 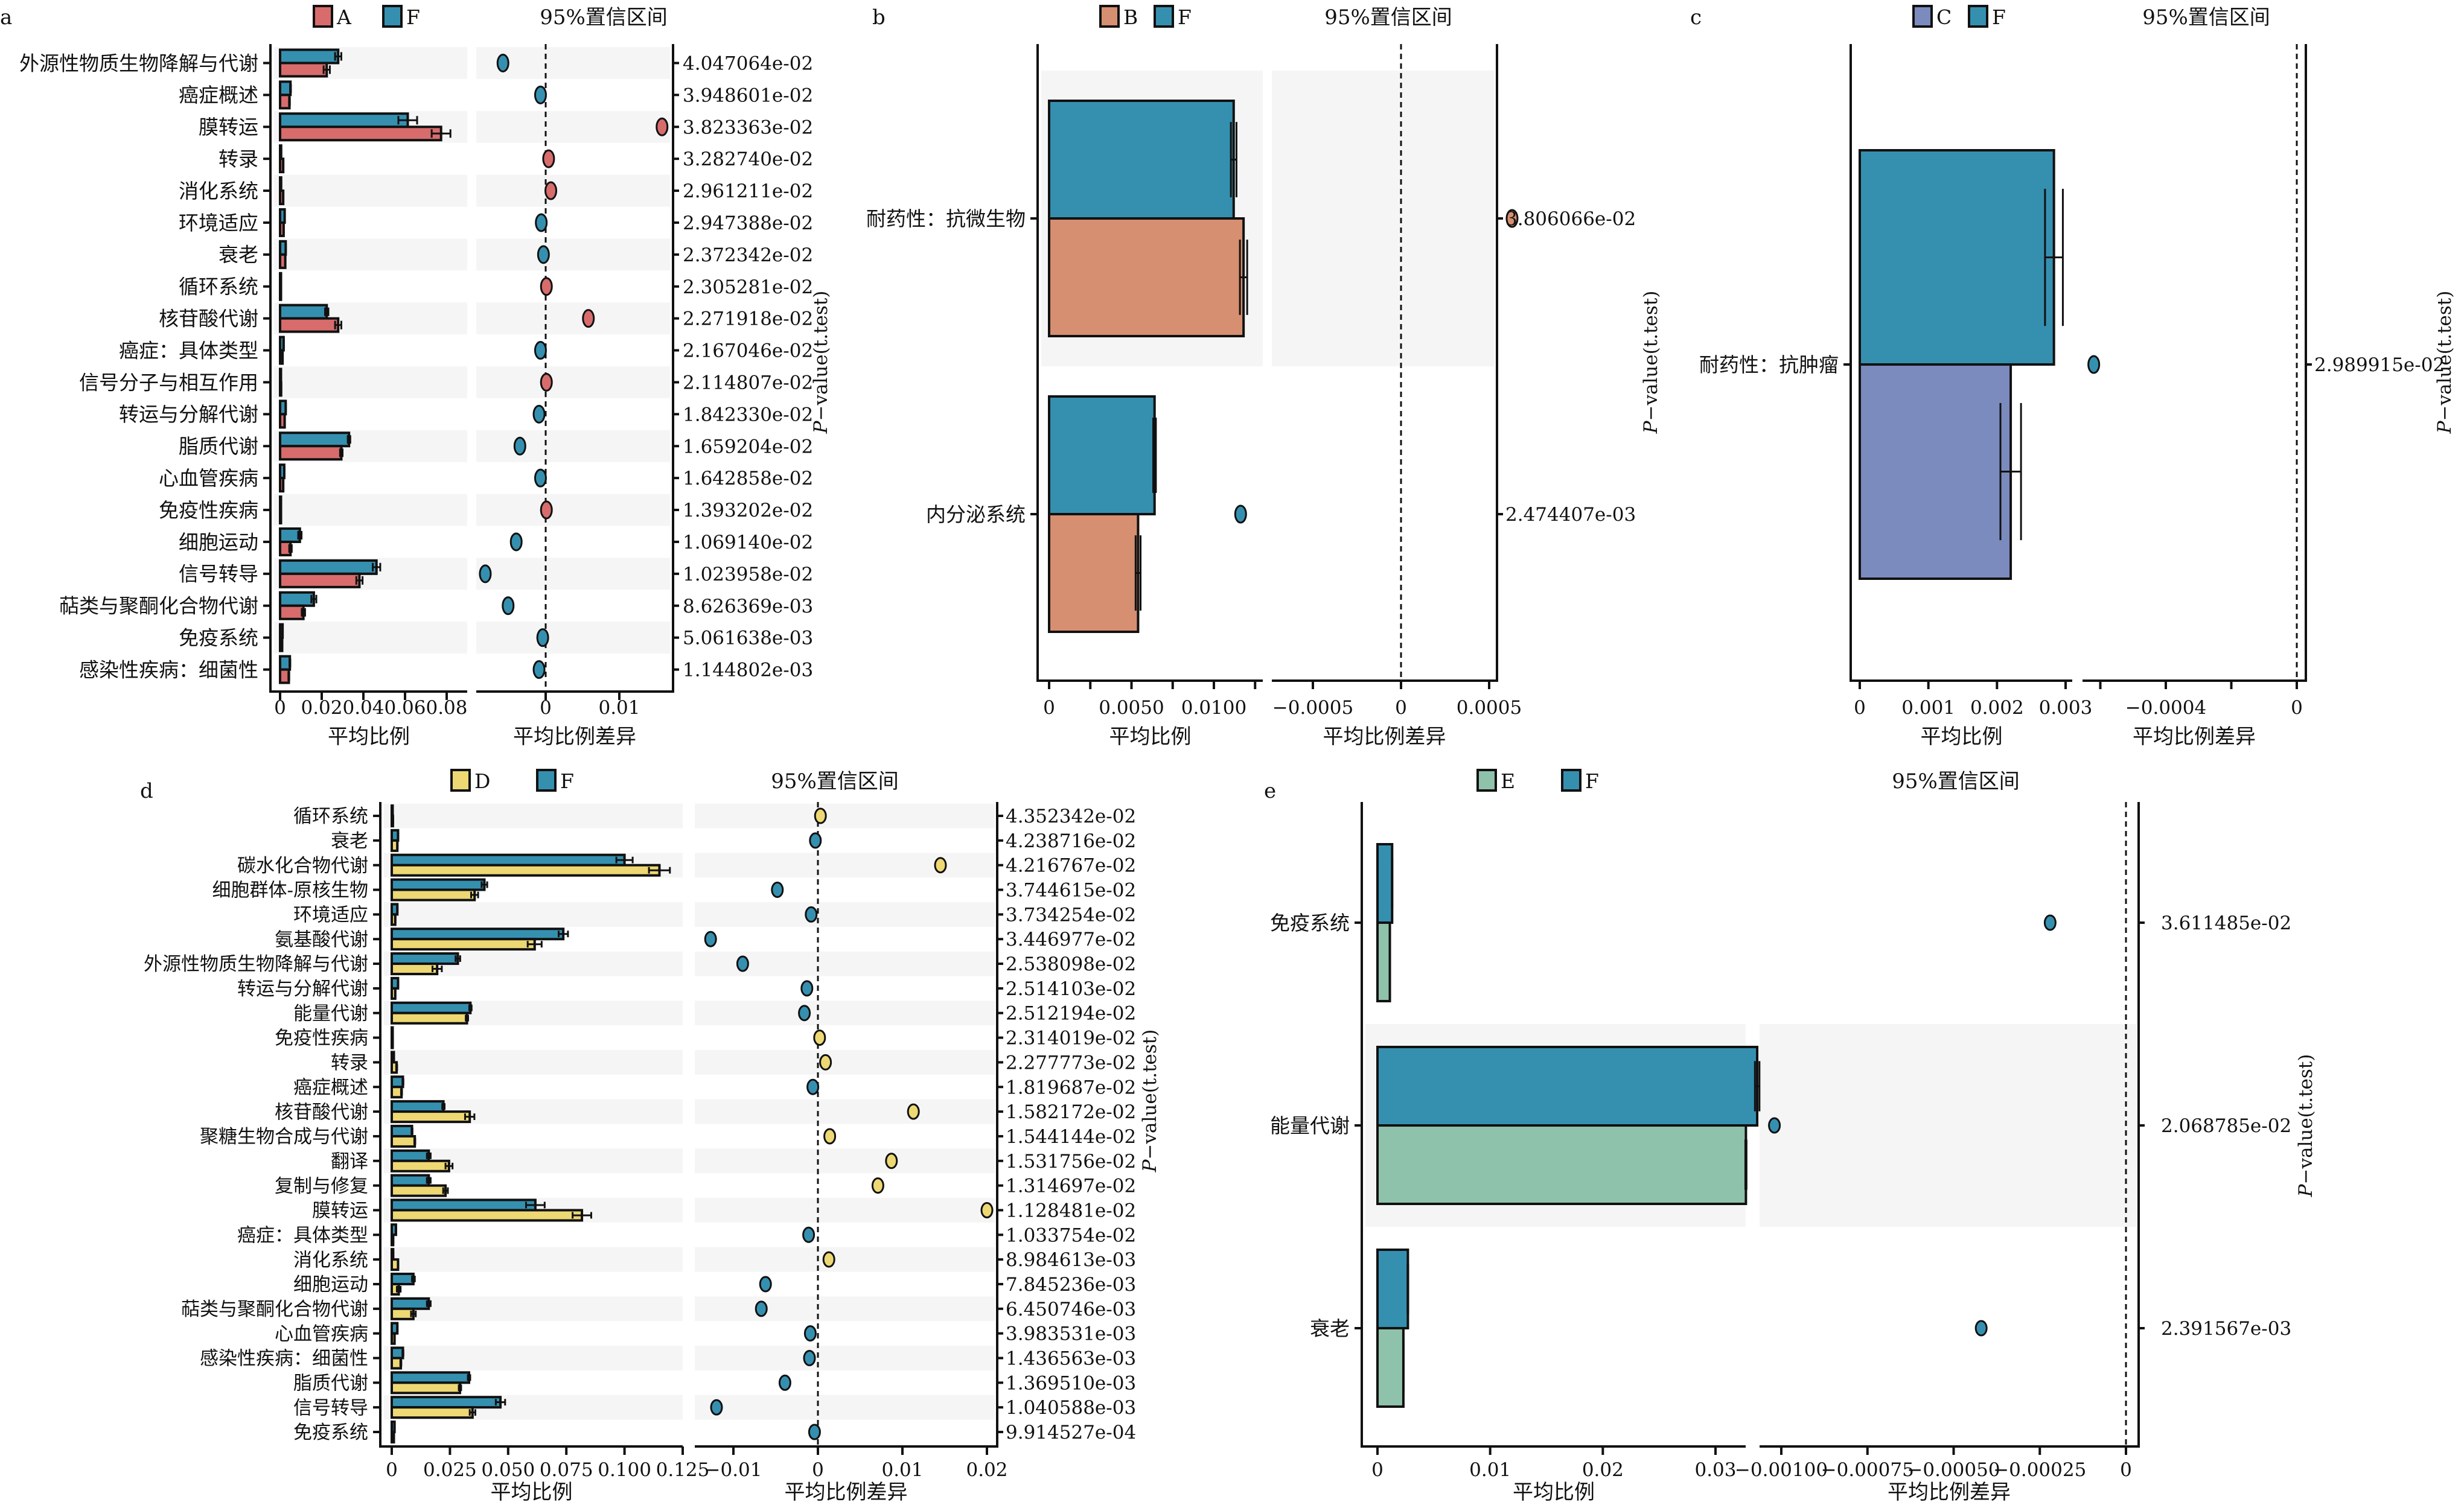 I want to click on diff-x-tick-label: −0.01, so click(x=733, y=1470).